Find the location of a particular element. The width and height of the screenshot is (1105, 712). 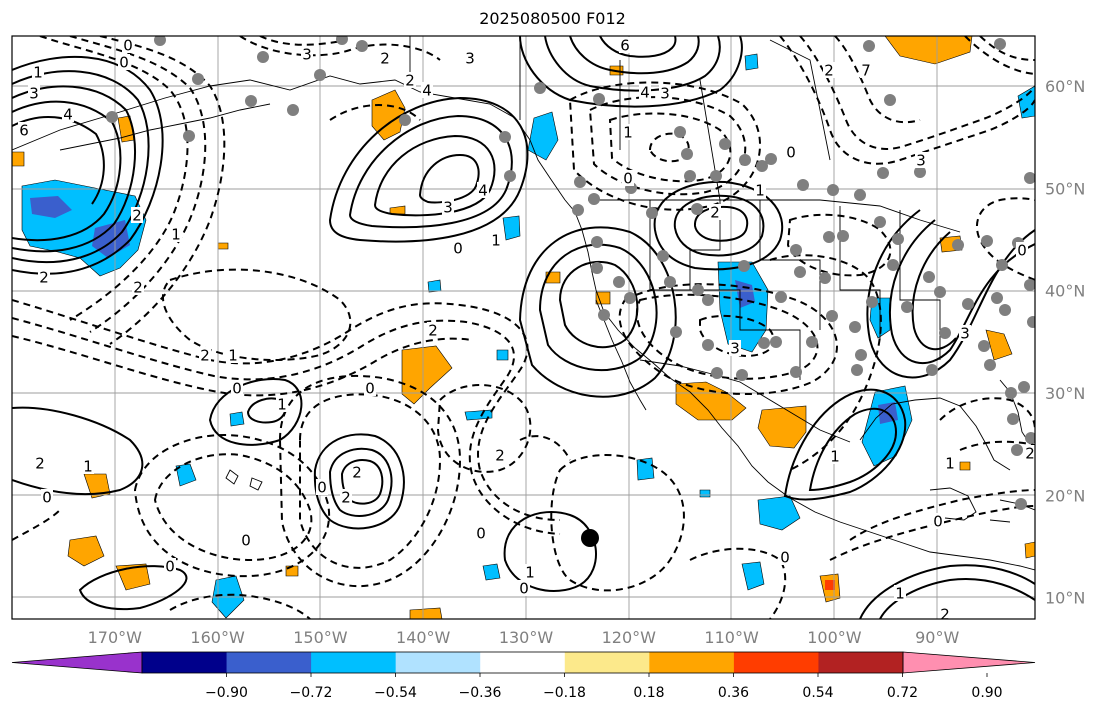

florida is located at coordinates (1015, 412).